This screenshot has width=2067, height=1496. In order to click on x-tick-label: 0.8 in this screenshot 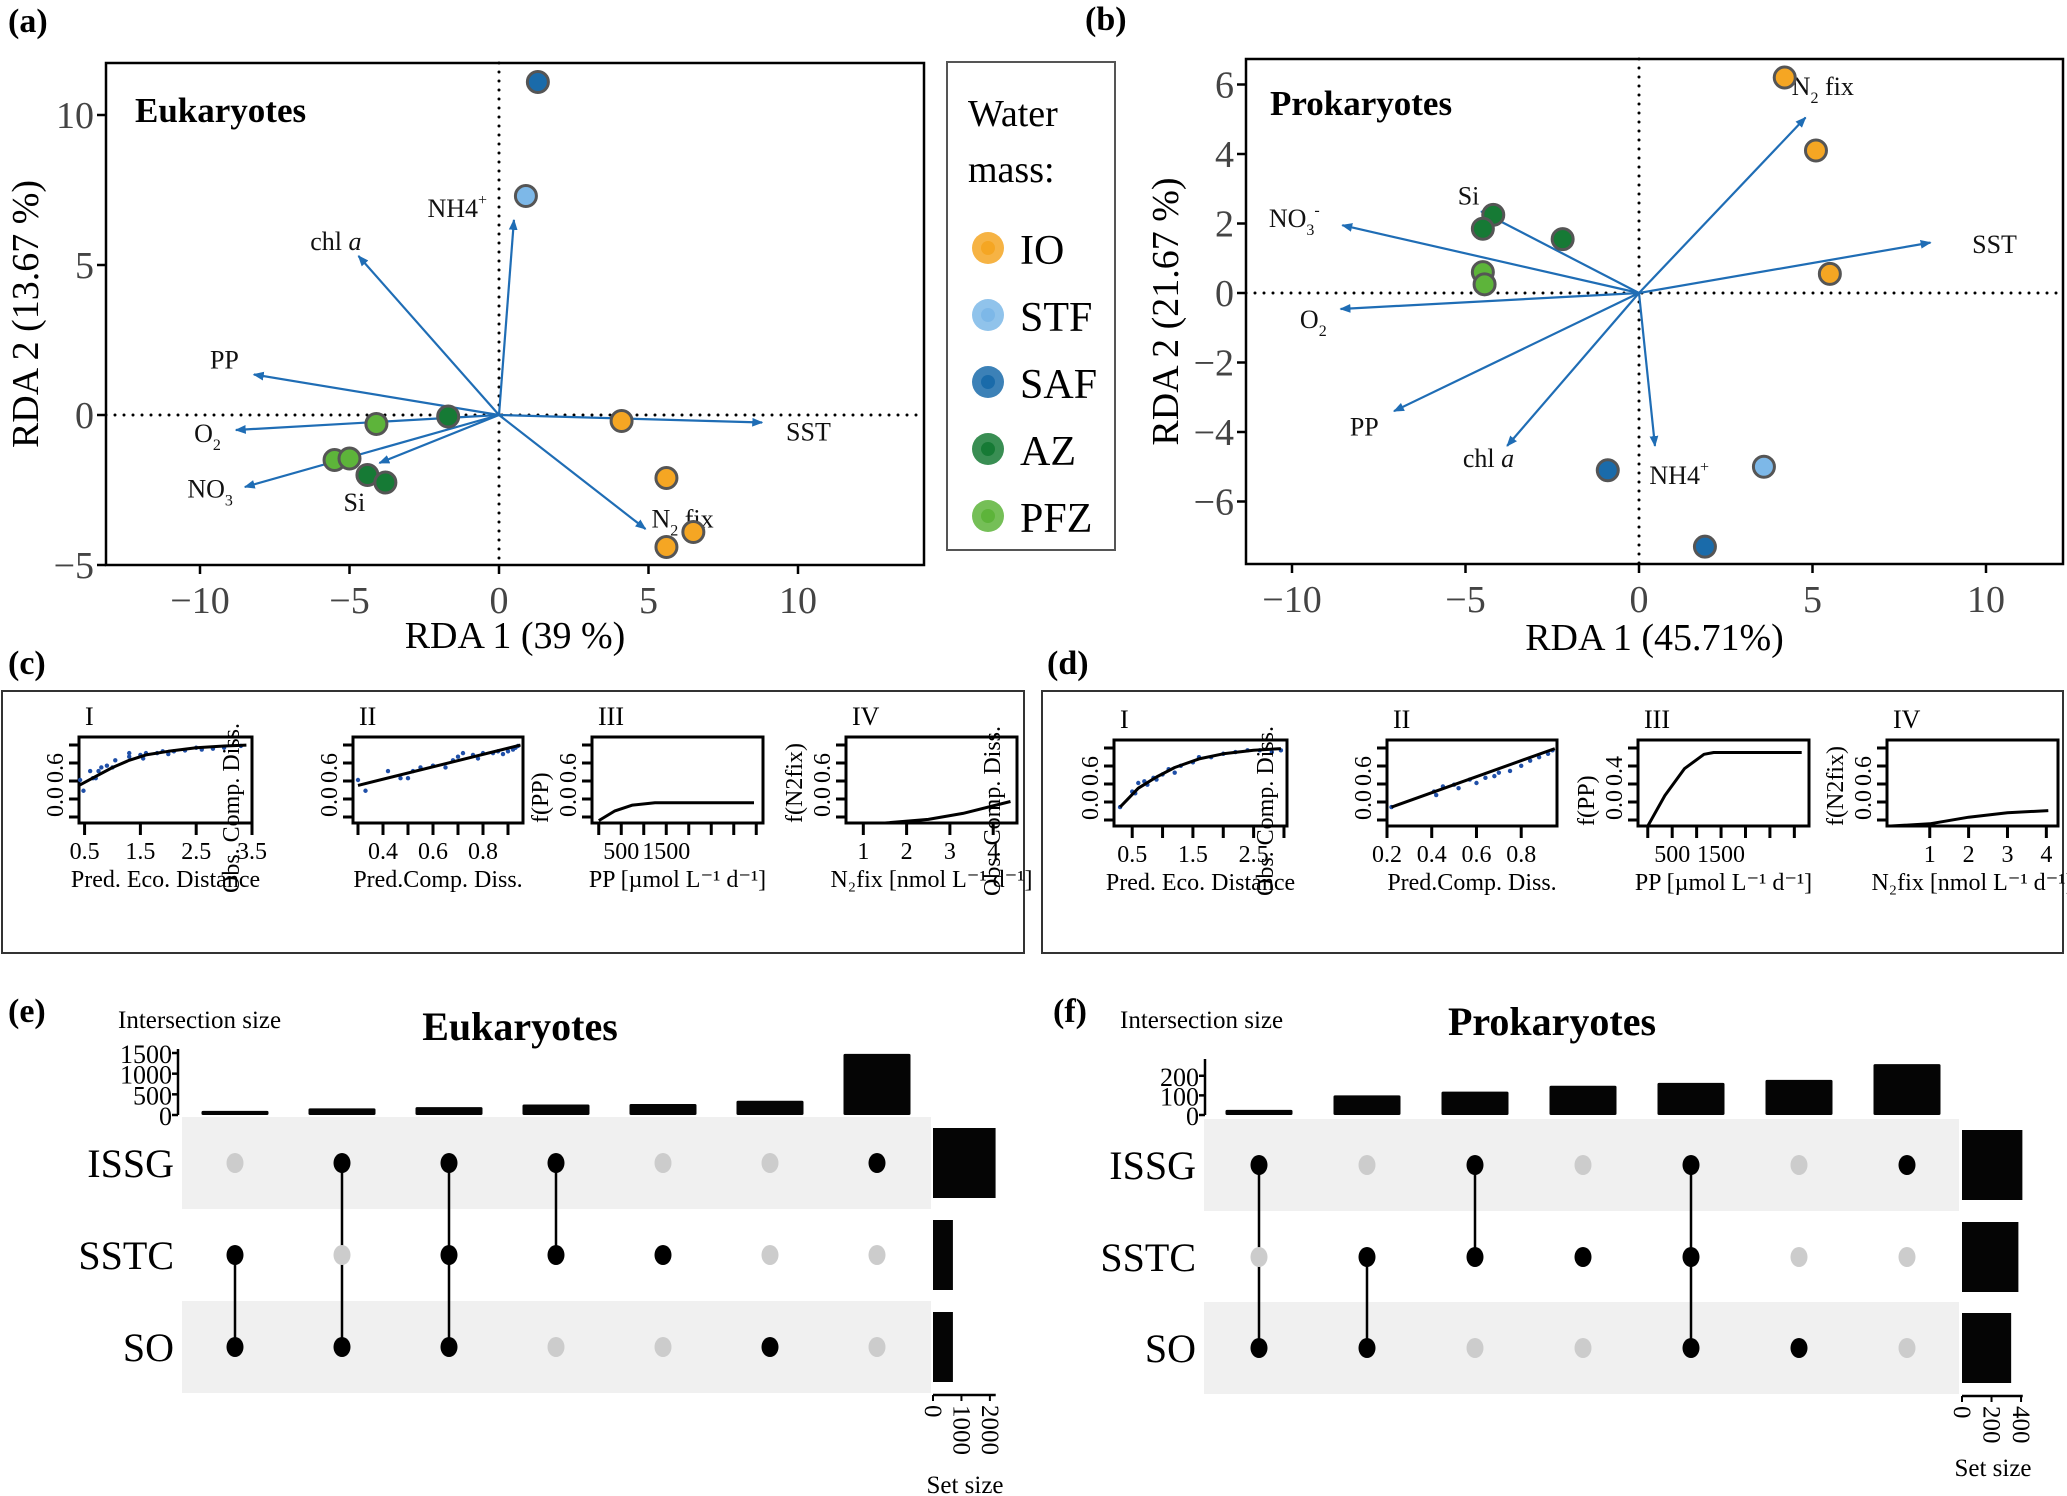, I will do `click(1521, 855)`.